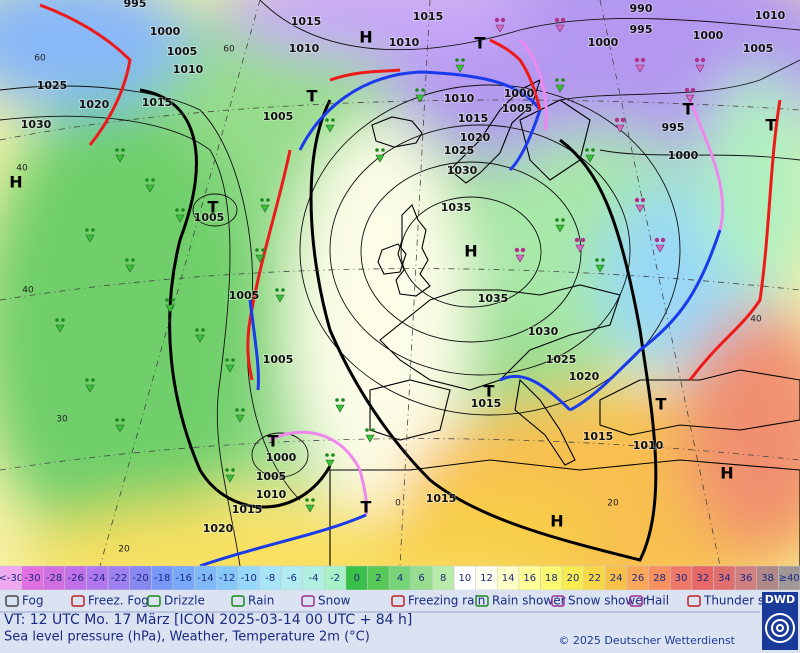 Image resolution: width=800 pixels, height=653 pixels. Describe the element at coordinates (789, 578) in the screenshot. I see `scale-label: ≥40` at that location.